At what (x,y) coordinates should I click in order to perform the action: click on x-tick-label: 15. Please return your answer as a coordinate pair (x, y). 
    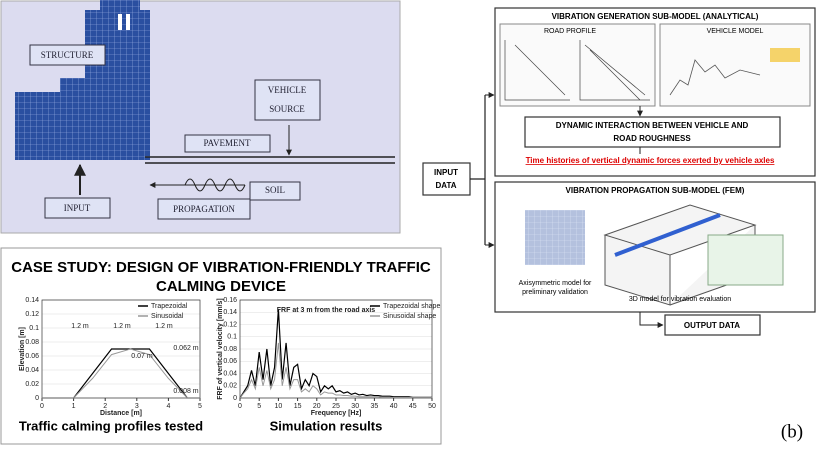
    Looking at the image, I should click on (298, 406).